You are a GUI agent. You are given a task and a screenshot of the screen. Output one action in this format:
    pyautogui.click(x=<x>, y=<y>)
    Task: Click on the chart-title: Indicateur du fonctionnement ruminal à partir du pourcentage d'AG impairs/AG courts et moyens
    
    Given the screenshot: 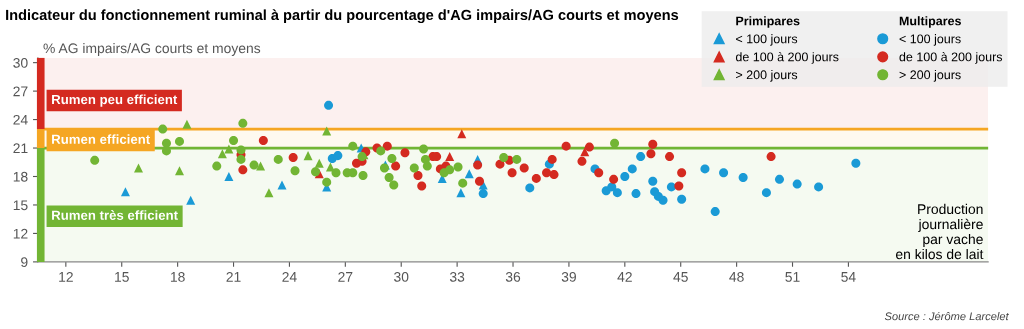 What is the action you would take?
    pyautogui.click(x=342, y=16)
    